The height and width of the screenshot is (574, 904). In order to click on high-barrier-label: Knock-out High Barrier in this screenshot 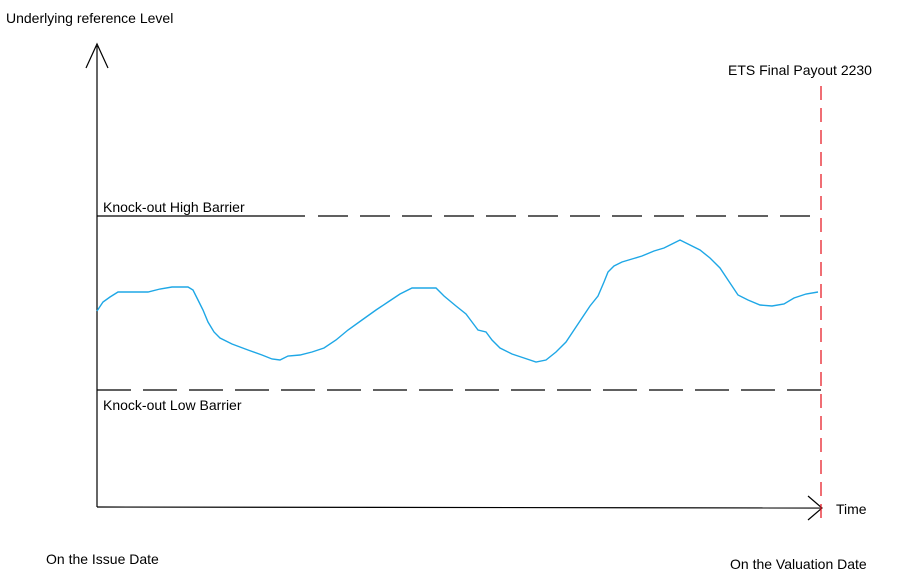, I will do `click(174, 207)`.